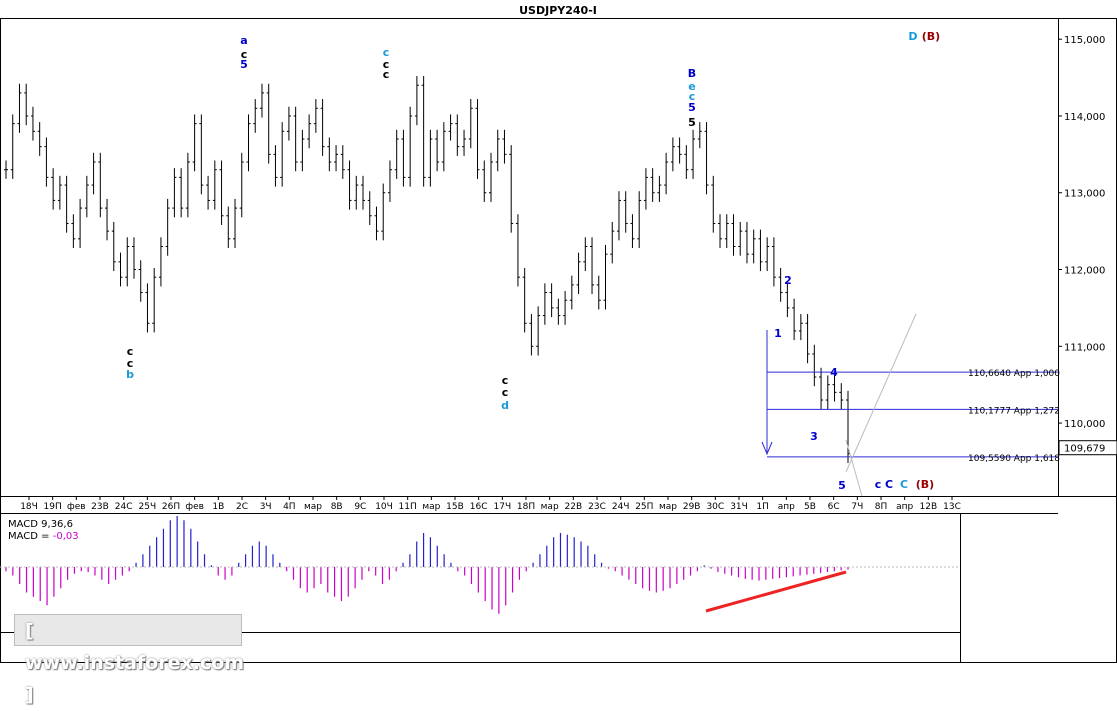 Image resolution: width=1117 pixels, height=711 pixels. Describe the element at coordinates (715, 507) in the screenshot. I see `time-tick-label: 30С` at that location.